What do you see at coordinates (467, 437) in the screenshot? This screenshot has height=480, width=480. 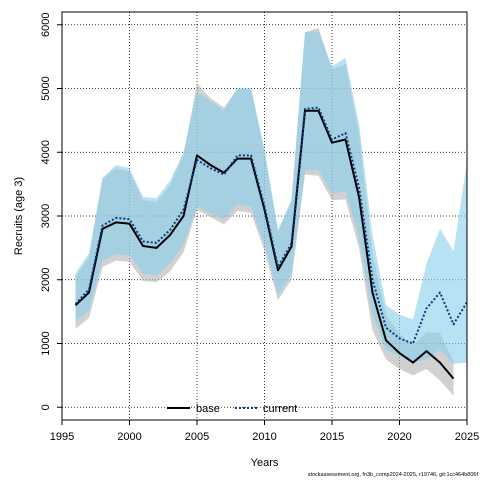 I see `x-tick-label: 2025` at bounding box center [467, 437].